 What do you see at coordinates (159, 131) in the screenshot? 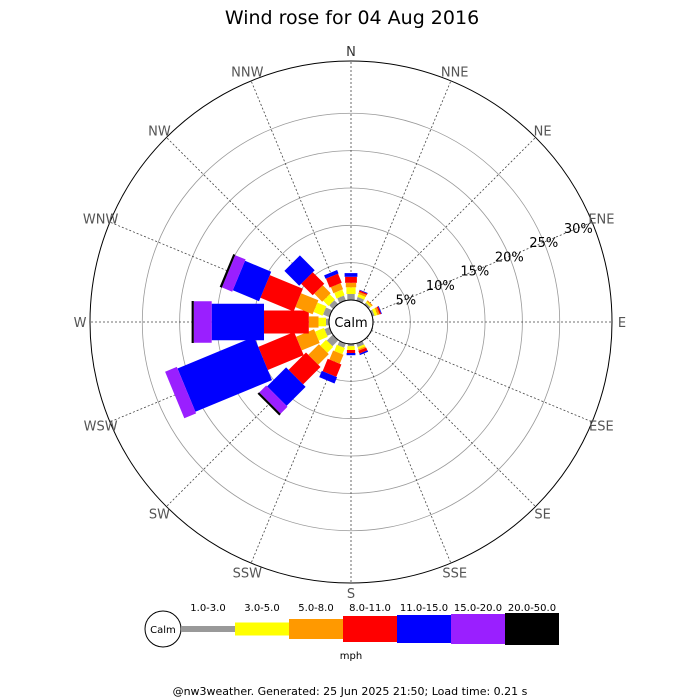
I see `direction-label-nw: NW` at bounding box center [159, 131].